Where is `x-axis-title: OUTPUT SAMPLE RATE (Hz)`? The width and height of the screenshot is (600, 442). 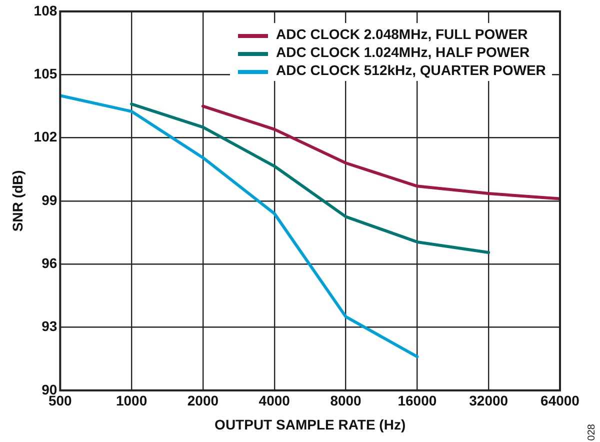
x-axis-title: OUTPUT SAMPLE RATE (Hz) is located at coordinates (310, 424).